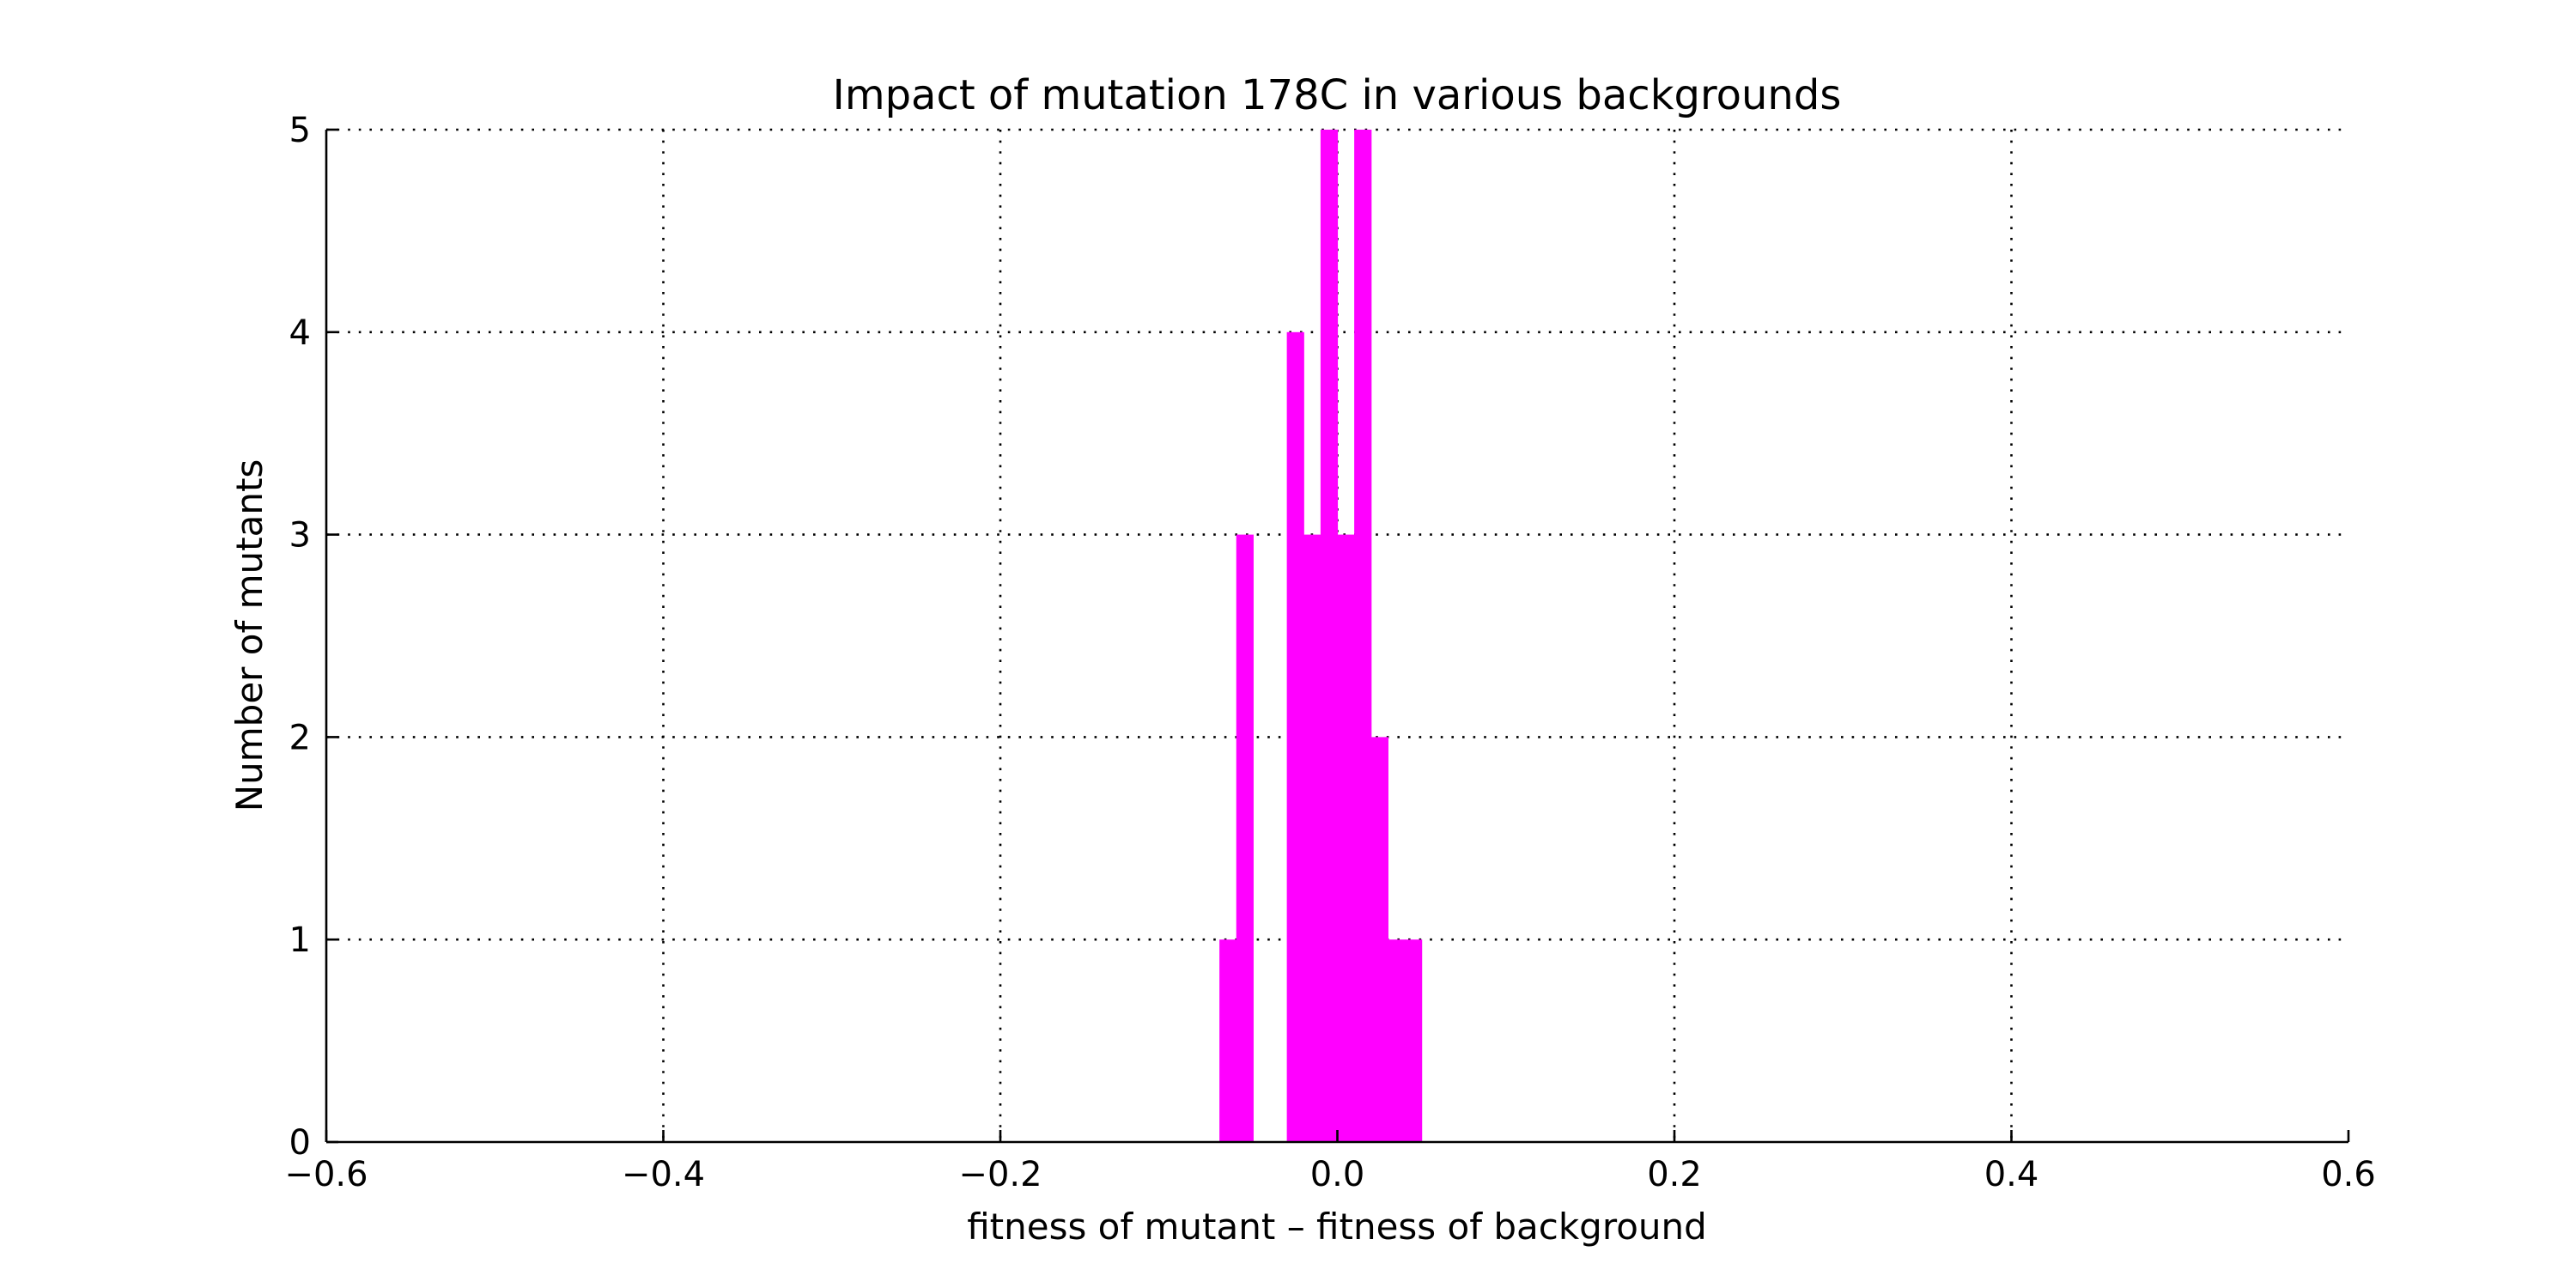 The image size is (2576, 1288). What do you see at coordinates (2348, 1174) in the screenshot?
I see `x-tick-label: 0.6` at bounding box center [2348, 1174].